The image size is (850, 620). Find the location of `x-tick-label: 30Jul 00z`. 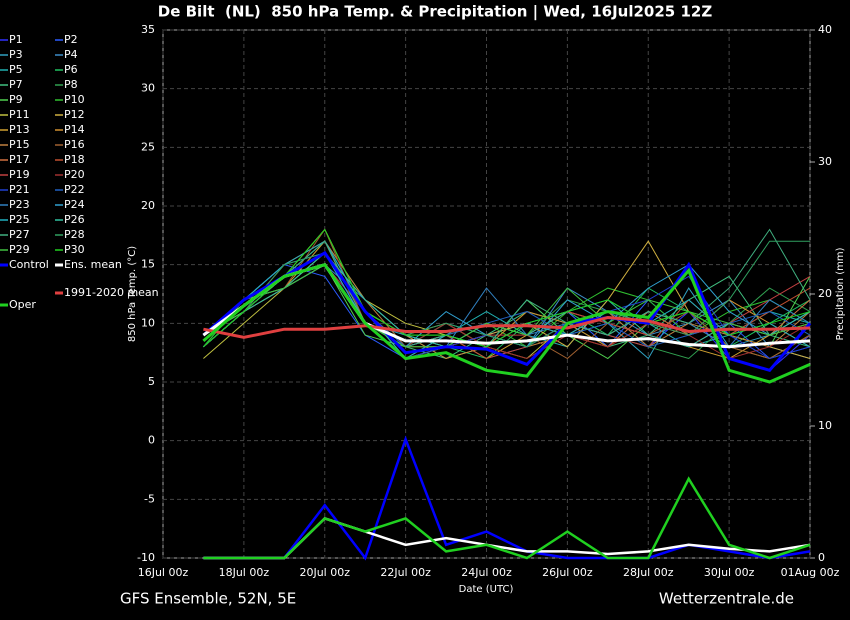

x-tick-label: 30Jul 00z is located at coordinates (729, 572).